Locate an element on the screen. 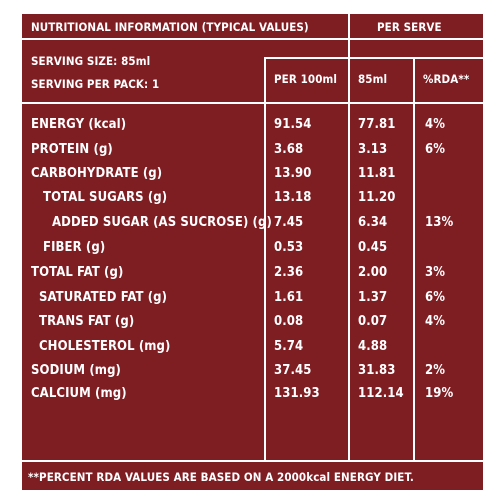 Image resolution: width=500 pixels, height=500 pixels. nutrient-label: TOTAL FAT (g) is located at coordinates (77, 272).